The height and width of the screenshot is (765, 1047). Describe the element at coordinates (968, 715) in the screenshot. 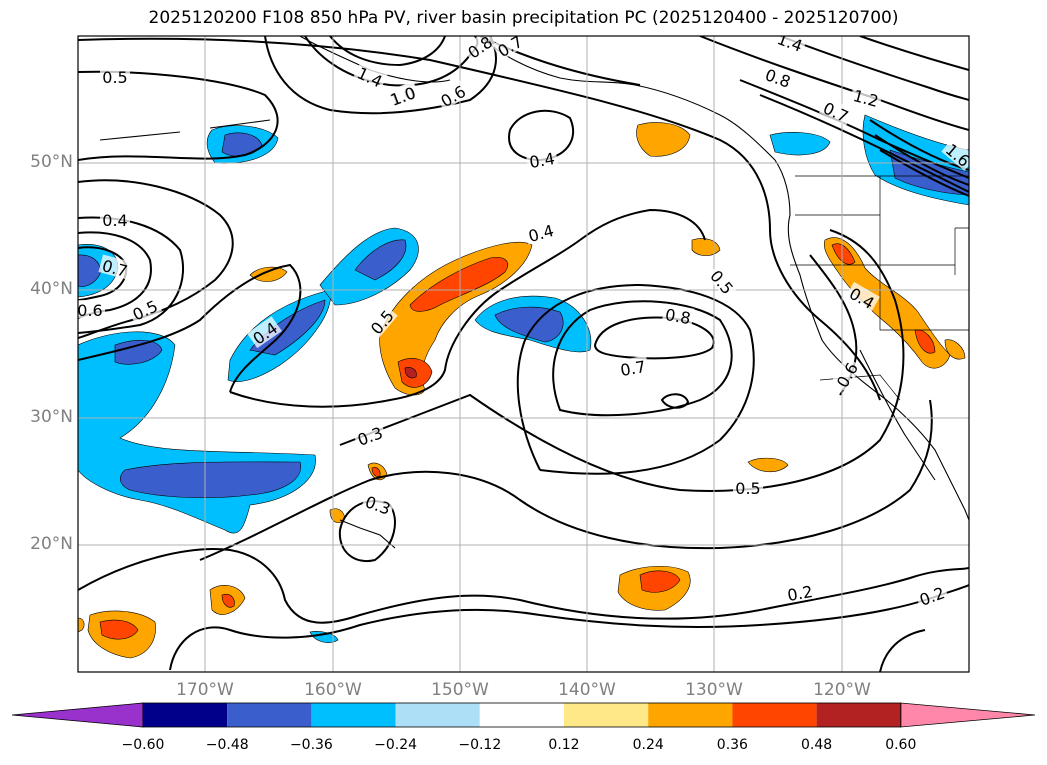

I see `colorbar-extend-high` at that location.